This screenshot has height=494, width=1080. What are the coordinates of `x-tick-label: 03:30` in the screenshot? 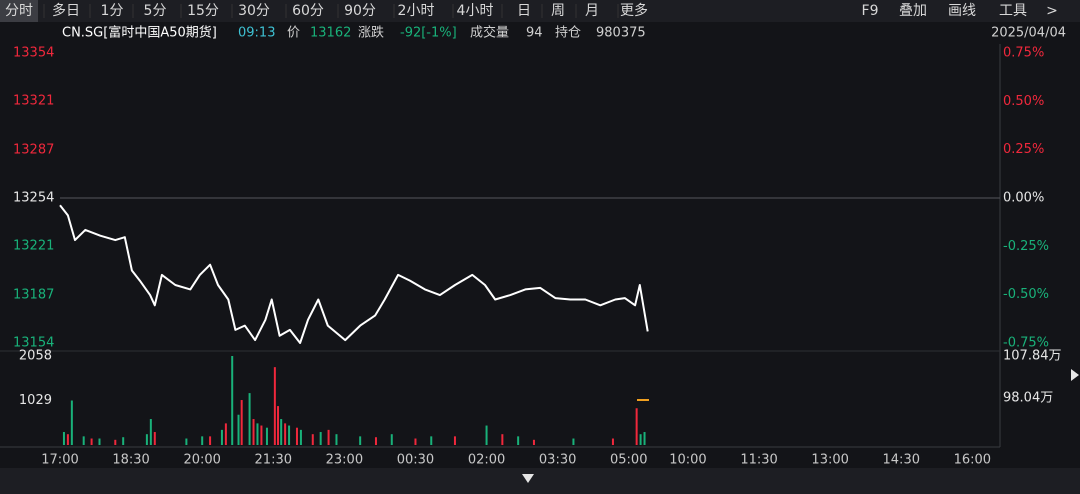 It's located at (557, 460).